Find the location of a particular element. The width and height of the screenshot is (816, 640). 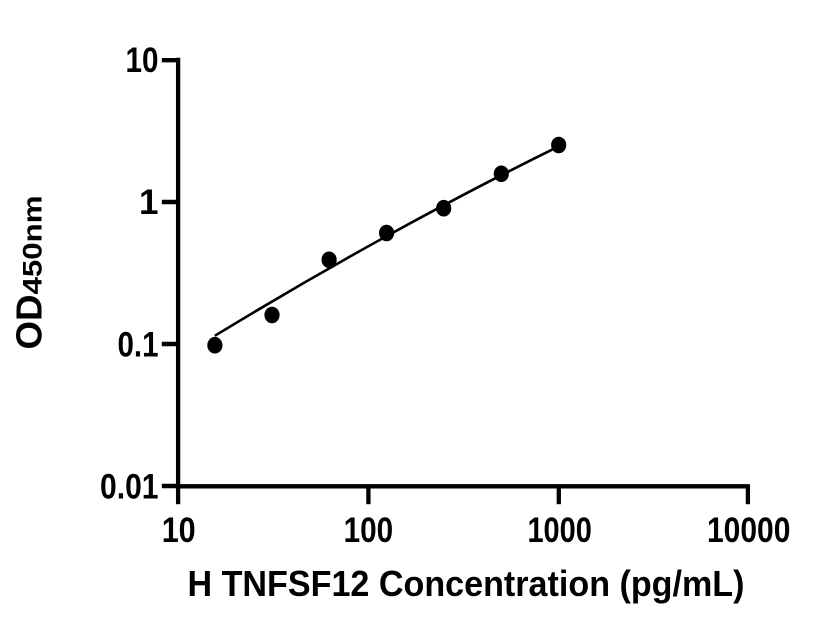

svg-text: 1000 is located at coordinates (559, 530).